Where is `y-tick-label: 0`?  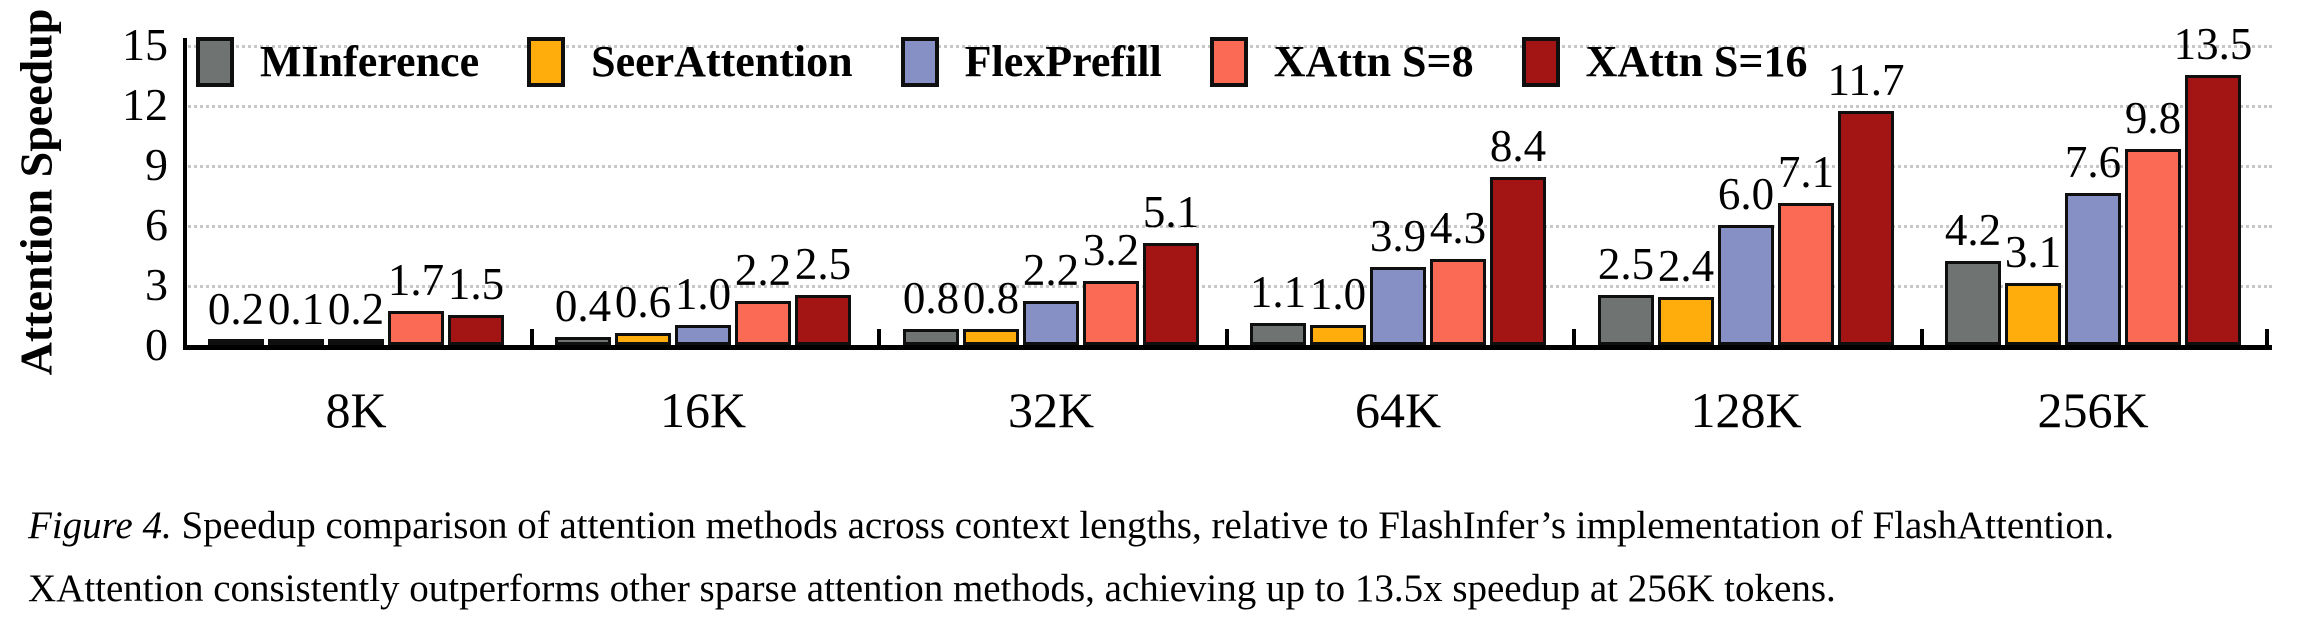
y-tick-label: 0 is located at coordinates (156, 344).